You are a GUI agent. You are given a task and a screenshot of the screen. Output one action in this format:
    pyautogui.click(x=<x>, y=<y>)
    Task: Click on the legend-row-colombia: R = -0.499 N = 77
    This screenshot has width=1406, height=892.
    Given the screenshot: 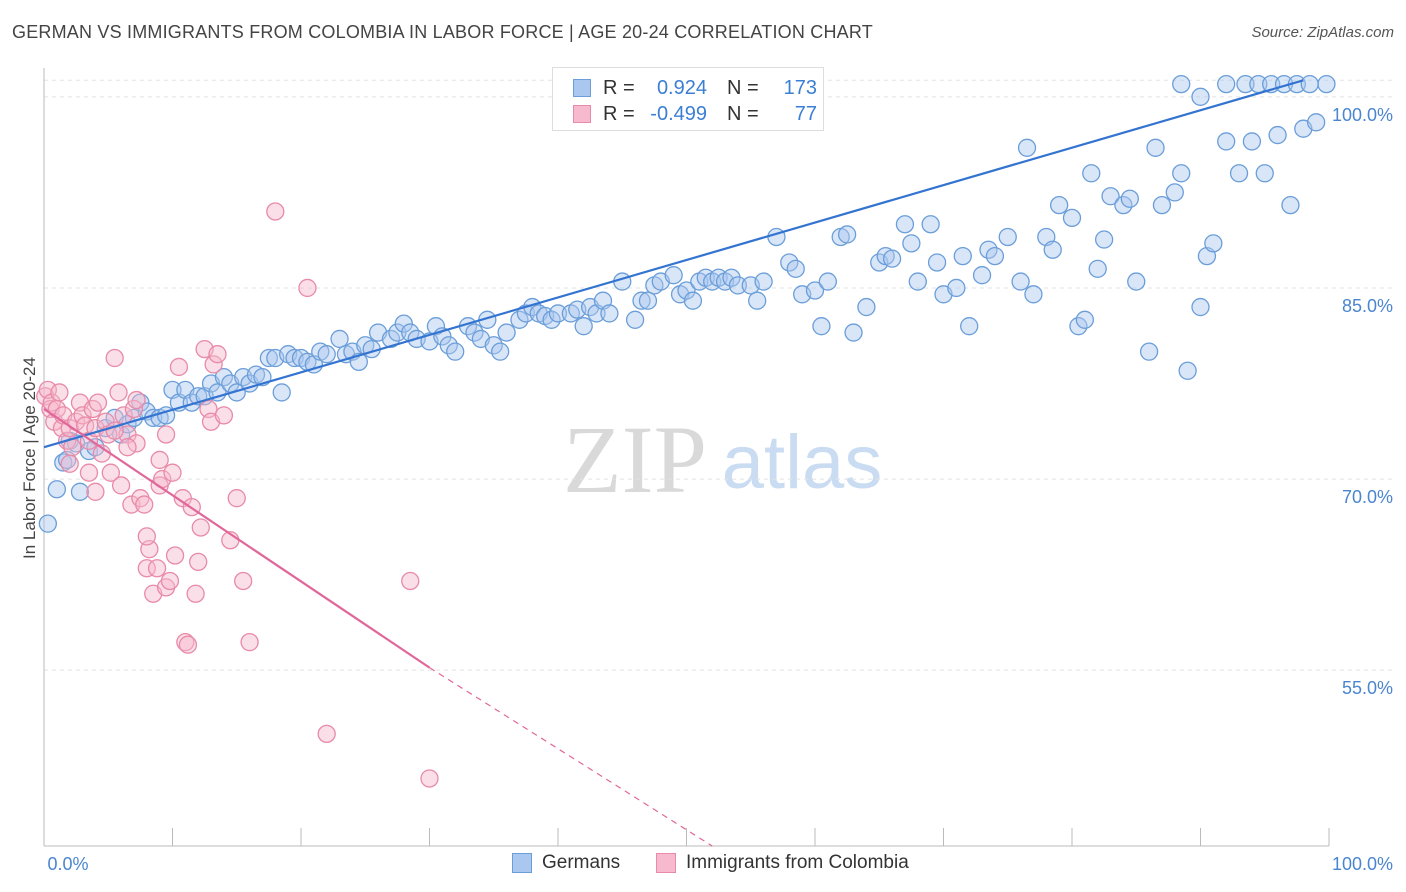 What is the action you would take?
    pyautogui.click(x=695, y=114)
    